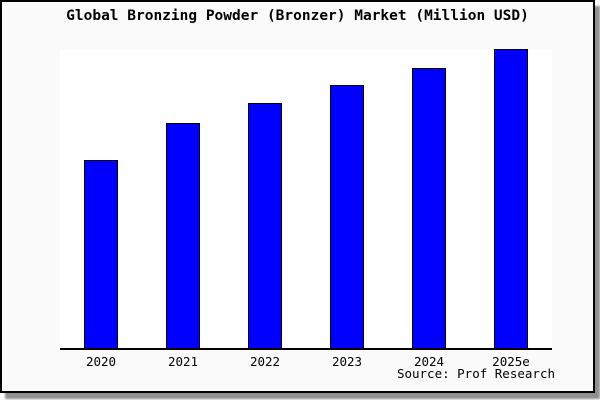  Describe the element at coordinates (511, 198) in the screenshot. I see `bar-2025e` at that location.